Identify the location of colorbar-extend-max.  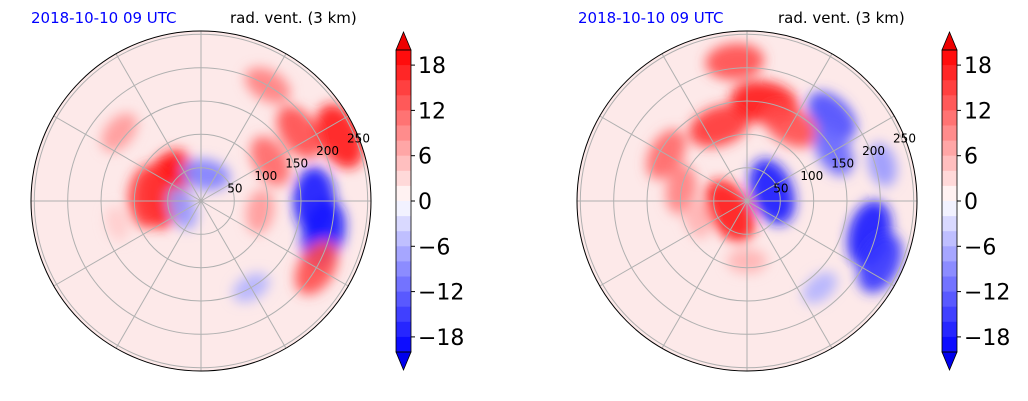
(403, 40).